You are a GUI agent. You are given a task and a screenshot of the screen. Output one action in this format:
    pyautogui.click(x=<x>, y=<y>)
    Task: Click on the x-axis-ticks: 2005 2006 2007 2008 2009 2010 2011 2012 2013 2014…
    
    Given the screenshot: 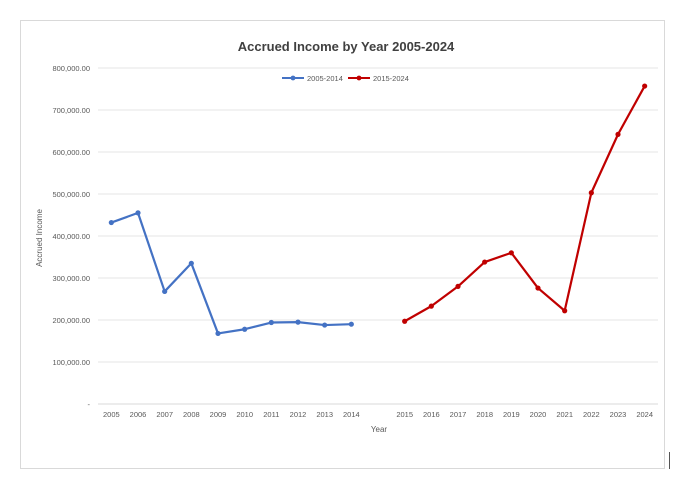 What is the action you would take?
    pyautogui.click(x=378, y=414)
    